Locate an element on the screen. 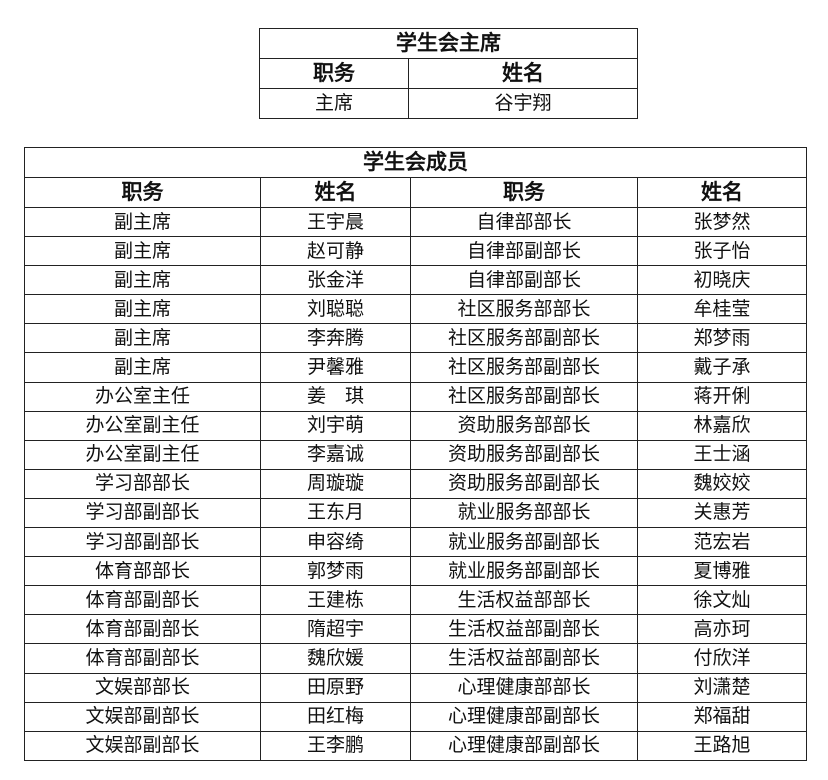 The height and width of the screenshot is (780, 828). name-cell: 徐文灿 is located at coordinates (722, 600).